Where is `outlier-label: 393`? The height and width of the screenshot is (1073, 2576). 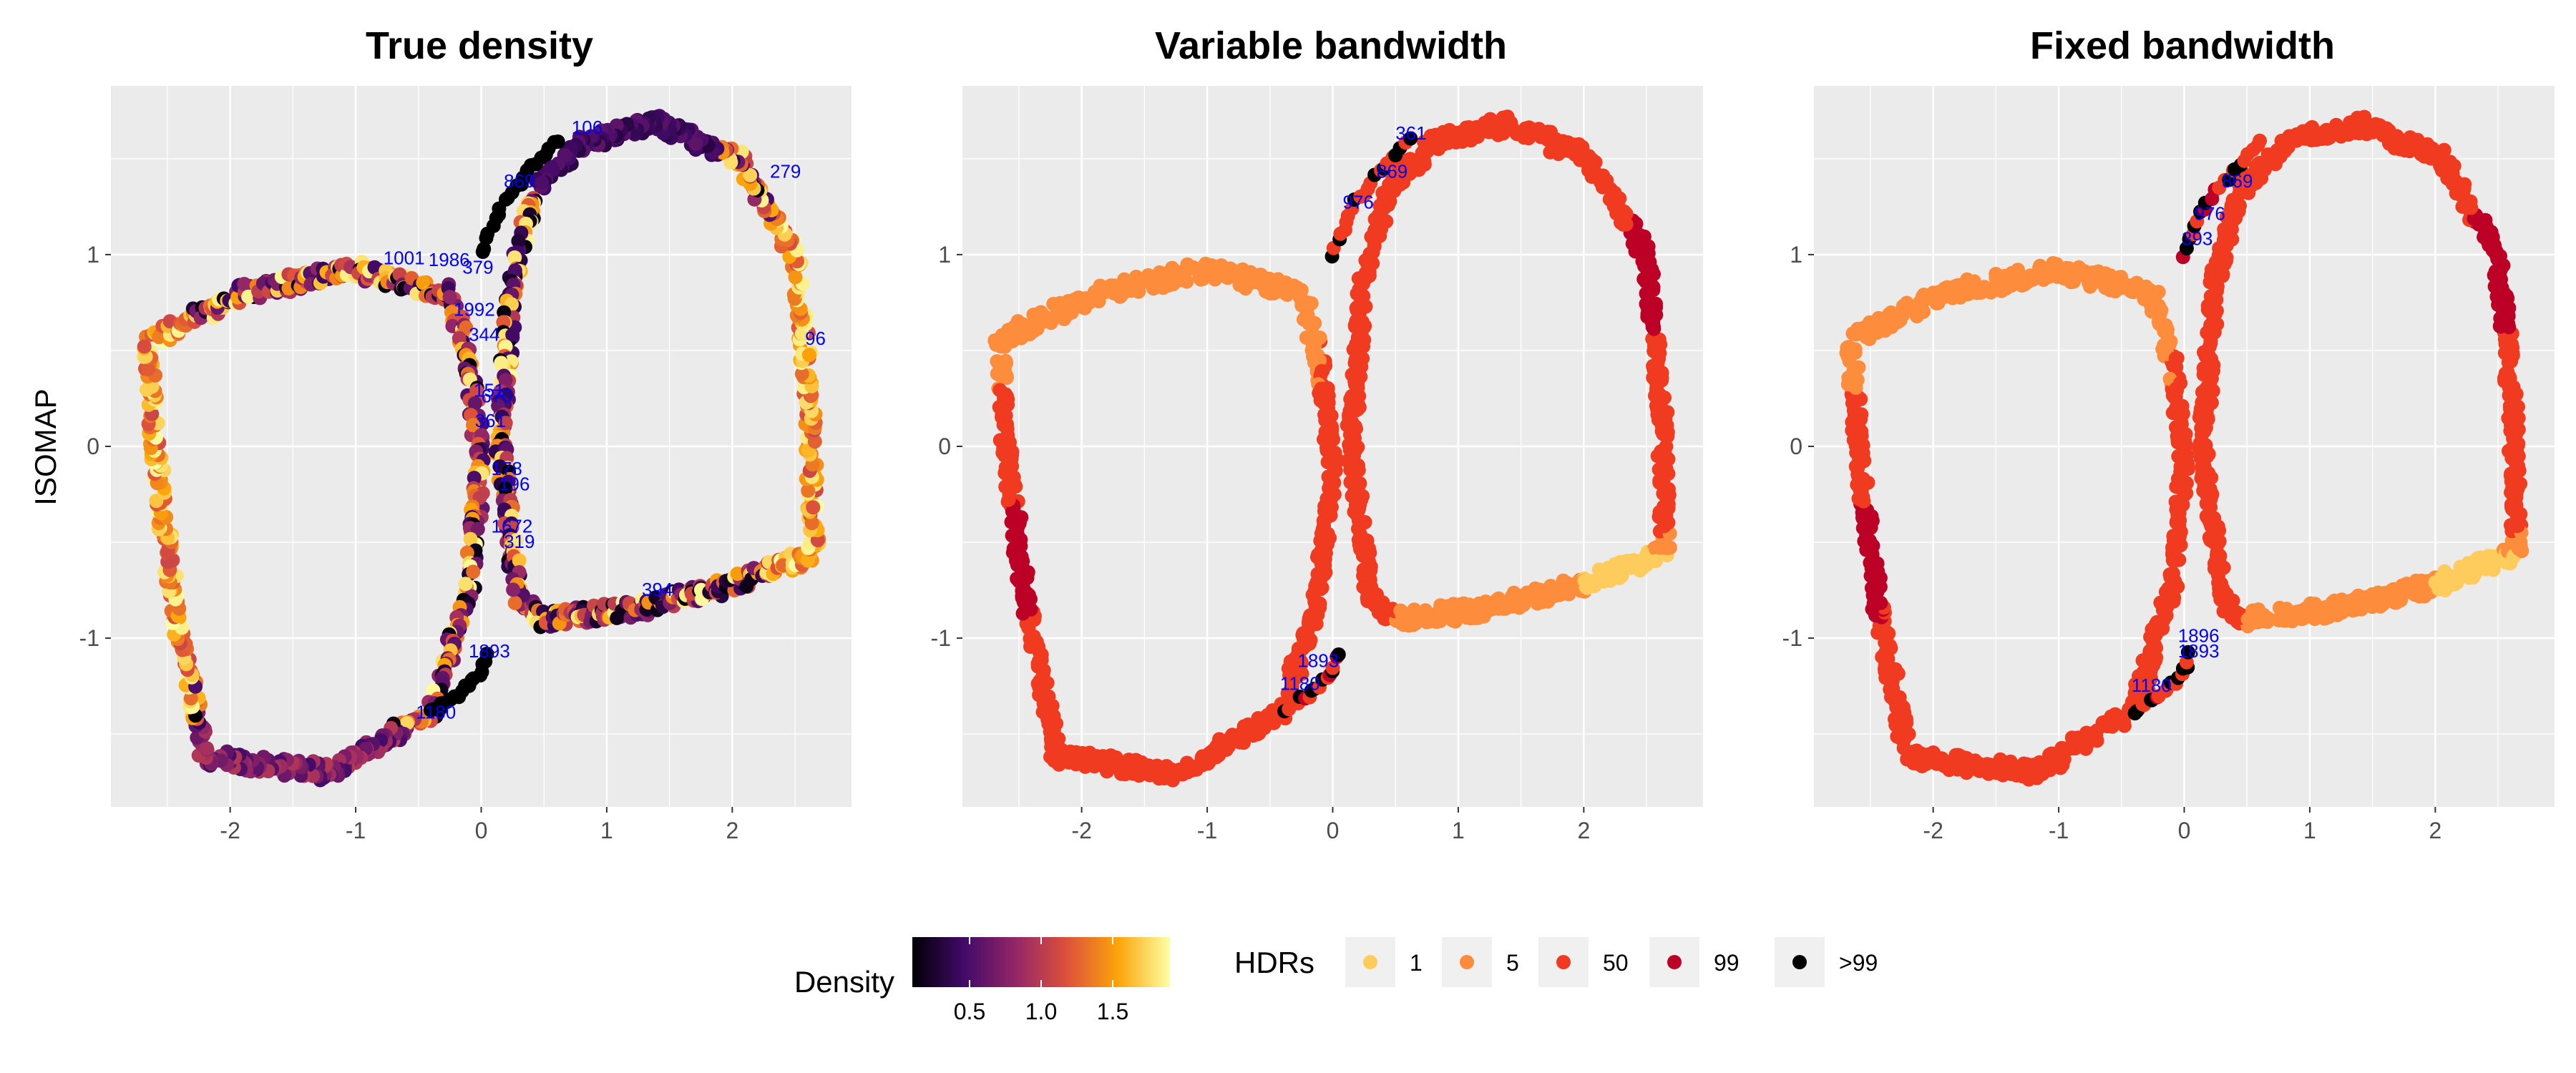
outlier-label: 393 is located at coordinates (2197, 239).